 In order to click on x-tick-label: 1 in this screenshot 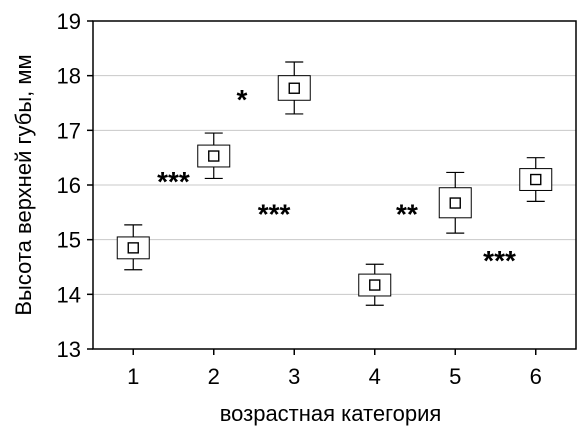, I will do `click(133, 376)`.